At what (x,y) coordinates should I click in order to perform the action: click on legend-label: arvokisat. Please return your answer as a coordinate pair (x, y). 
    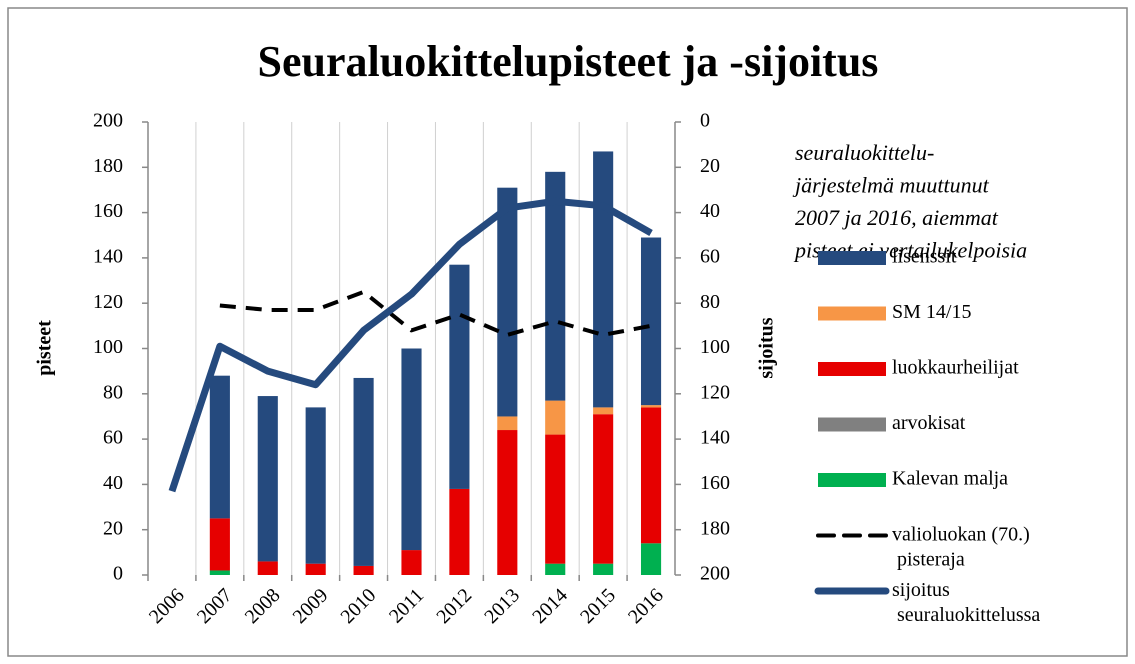
    Looking at the image, I should click on (929, 423).